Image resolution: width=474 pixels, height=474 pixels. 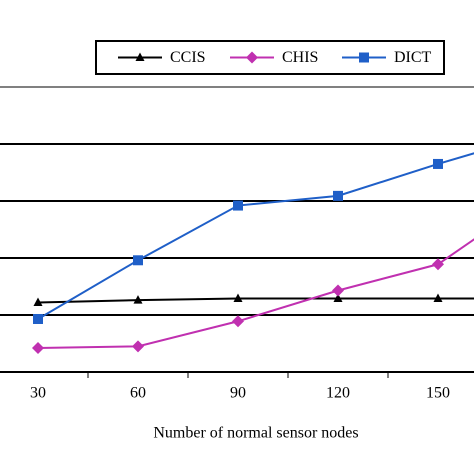 I want to click on x-tick-label: 120, so click(x=338, y=393).